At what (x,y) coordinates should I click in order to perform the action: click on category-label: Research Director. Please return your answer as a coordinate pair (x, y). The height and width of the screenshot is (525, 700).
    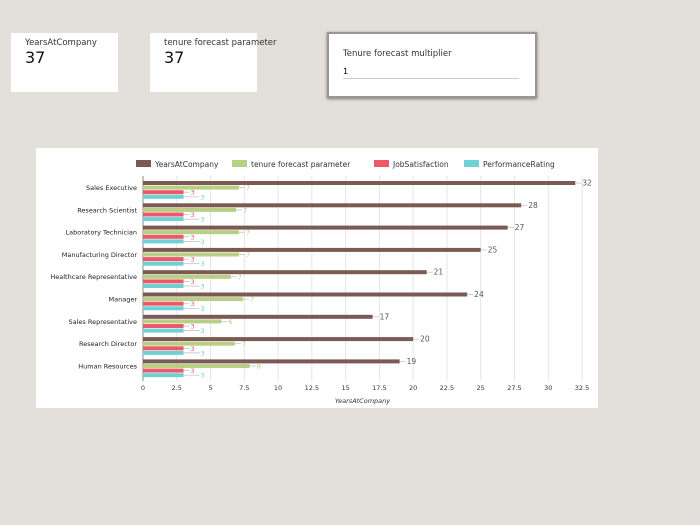
    Looking at the image, I should click on (108, 344).